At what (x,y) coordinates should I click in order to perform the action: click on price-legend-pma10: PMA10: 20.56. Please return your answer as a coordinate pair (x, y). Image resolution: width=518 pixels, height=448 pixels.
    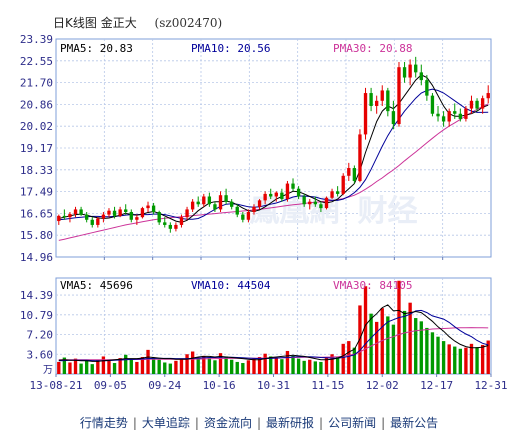
    Looking at the image, I should click on (230, 48).